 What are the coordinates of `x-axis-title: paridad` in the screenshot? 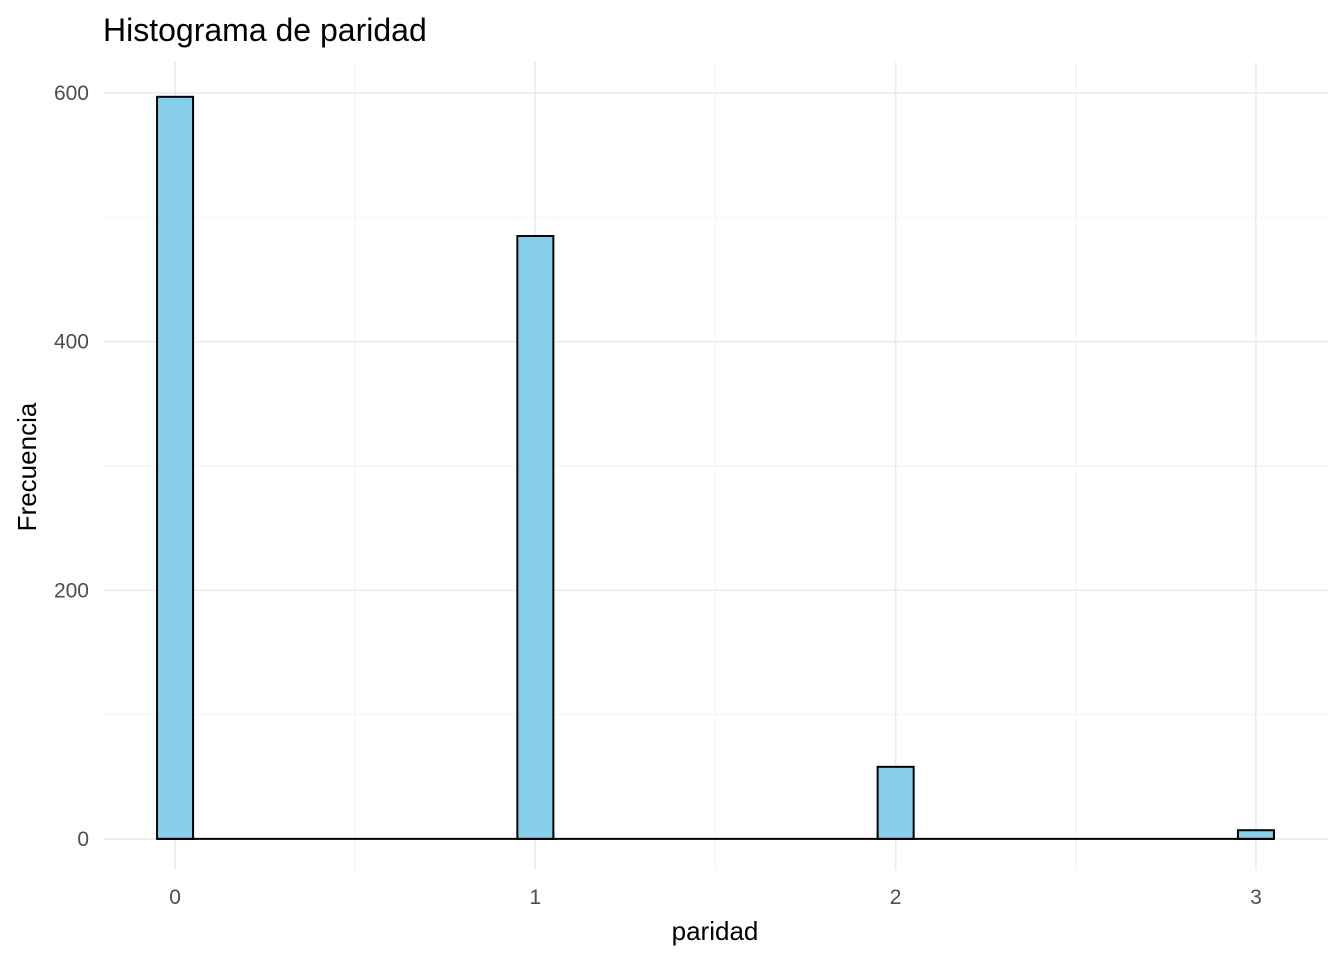 It's located at (715, 931).